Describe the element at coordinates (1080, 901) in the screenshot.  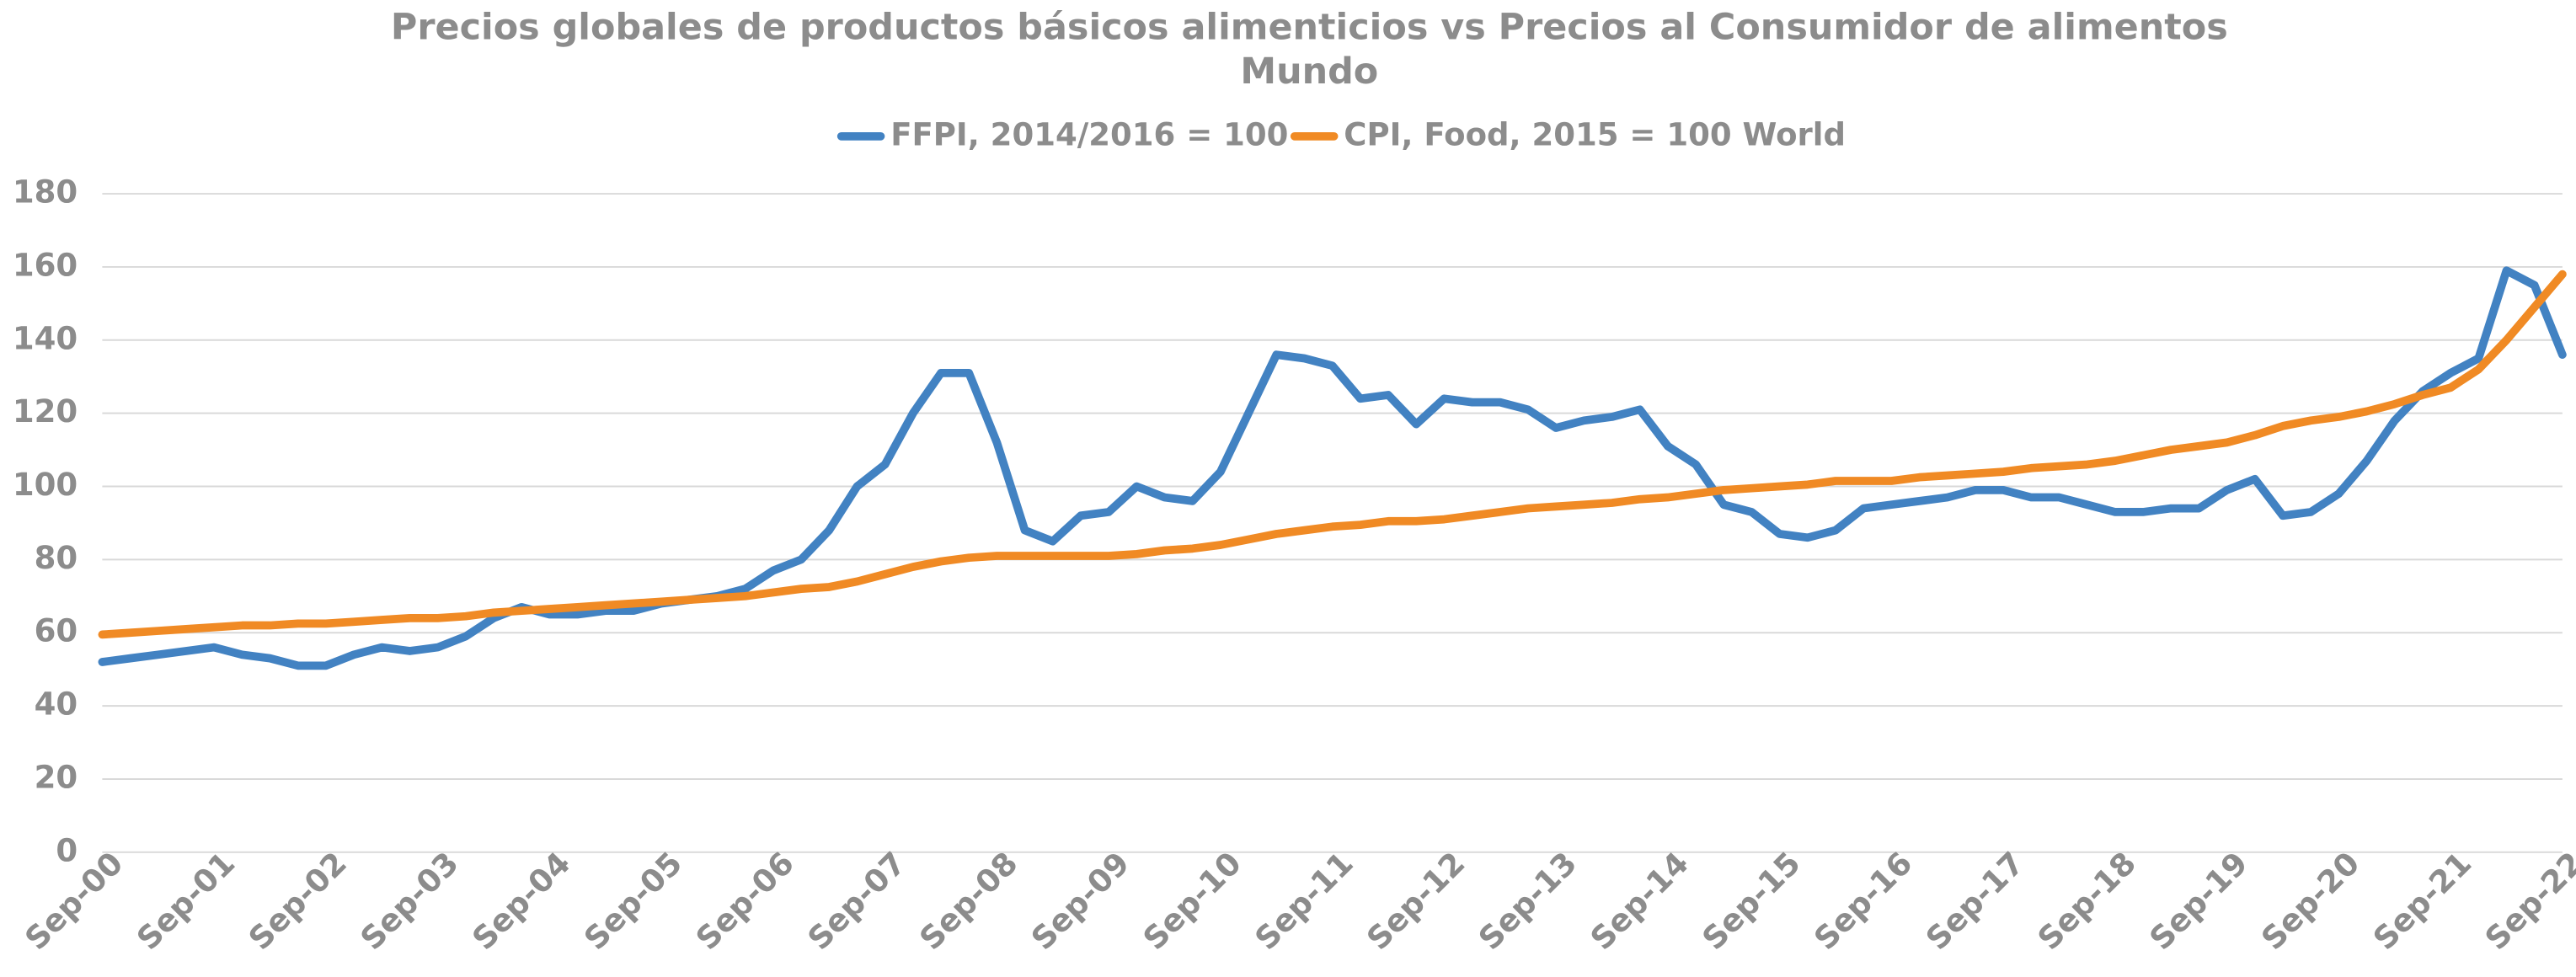
I see `x-tick-label: Sep-09` at that location.